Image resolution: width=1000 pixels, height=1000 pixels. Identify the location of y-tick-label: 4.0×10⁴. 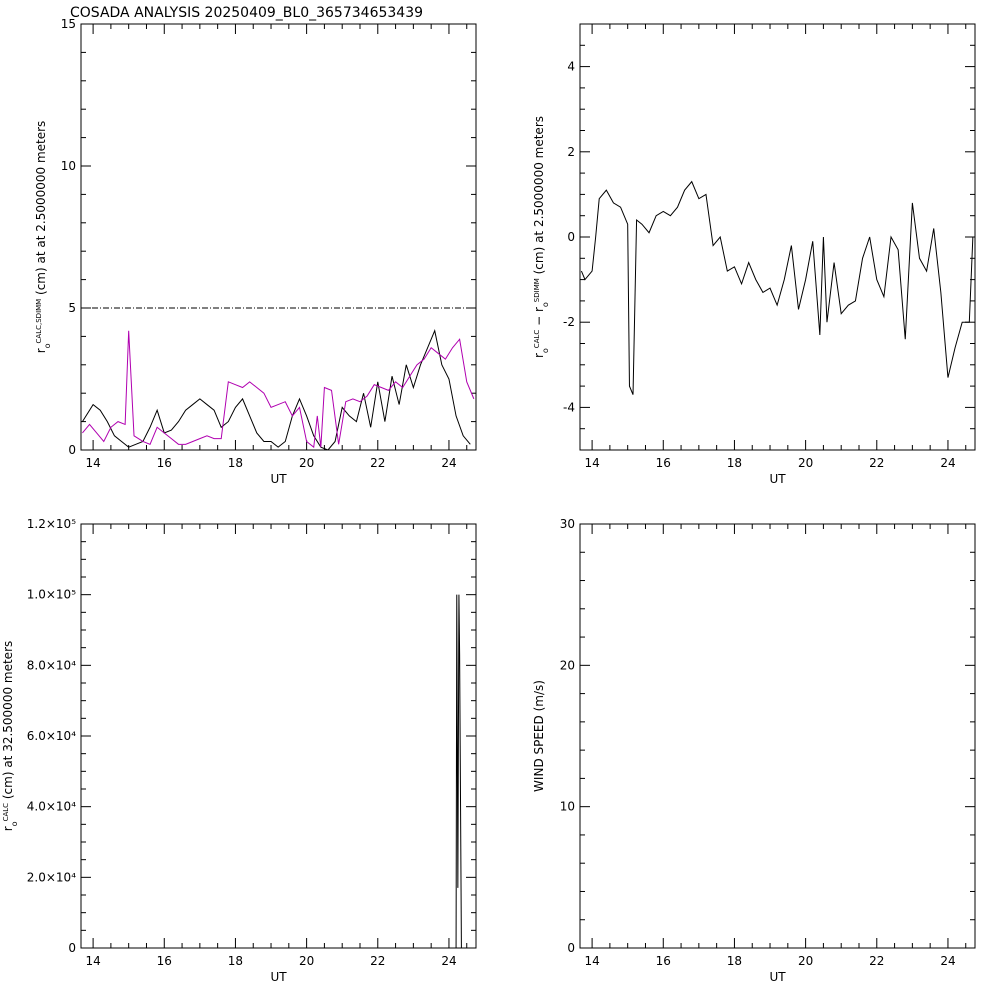
(51, 807).